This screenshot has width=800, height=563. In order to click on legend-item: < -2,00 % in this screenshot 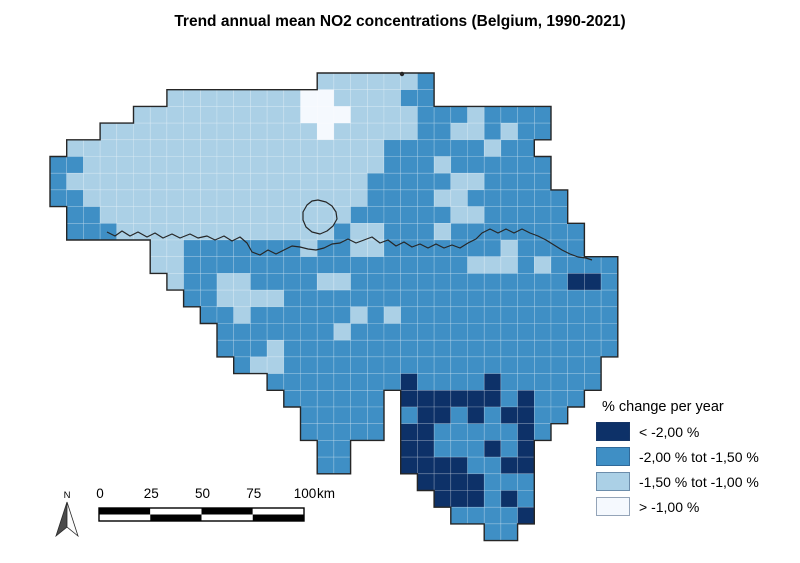, I will do `click(677, 431)`.